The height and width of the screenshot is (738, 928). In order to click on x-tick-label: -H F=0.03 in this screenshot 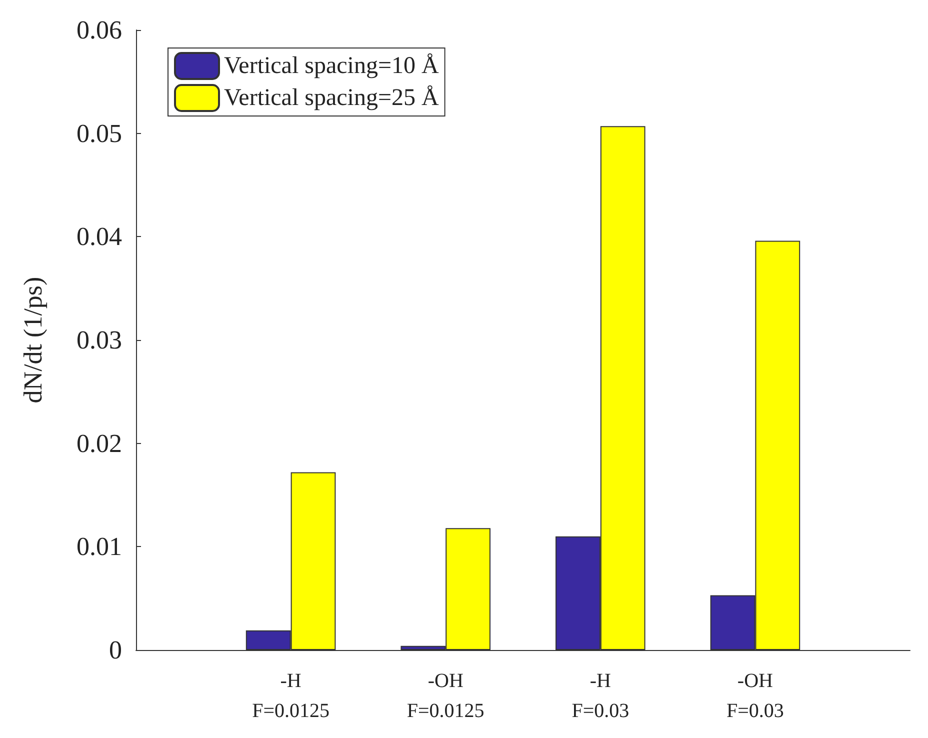, I will do `click(601, 696)`.